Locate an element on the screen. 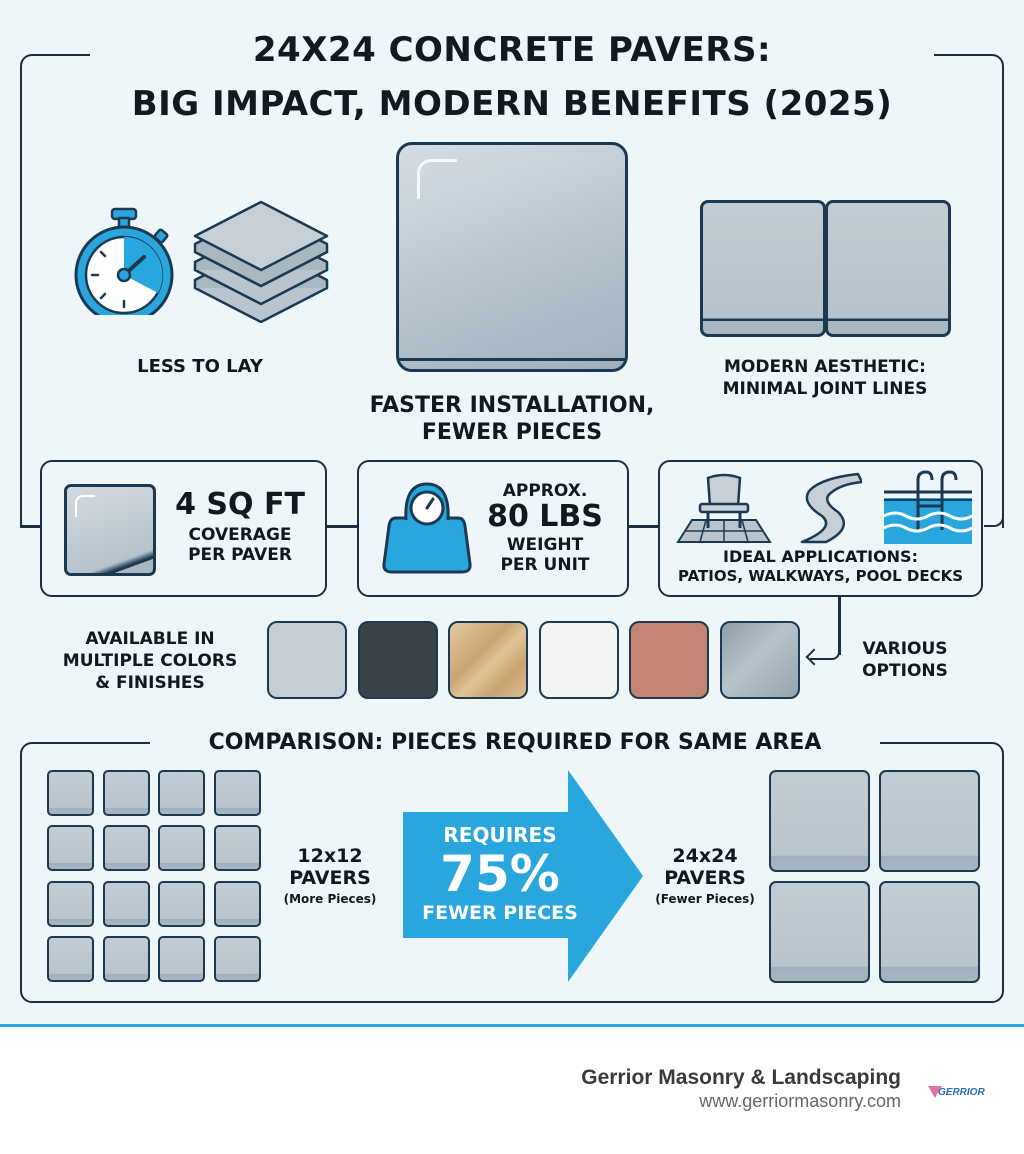 The image size is (1024, 1154). colors-label-1: AVAILABLE IN is located at coordinates (150, 639).